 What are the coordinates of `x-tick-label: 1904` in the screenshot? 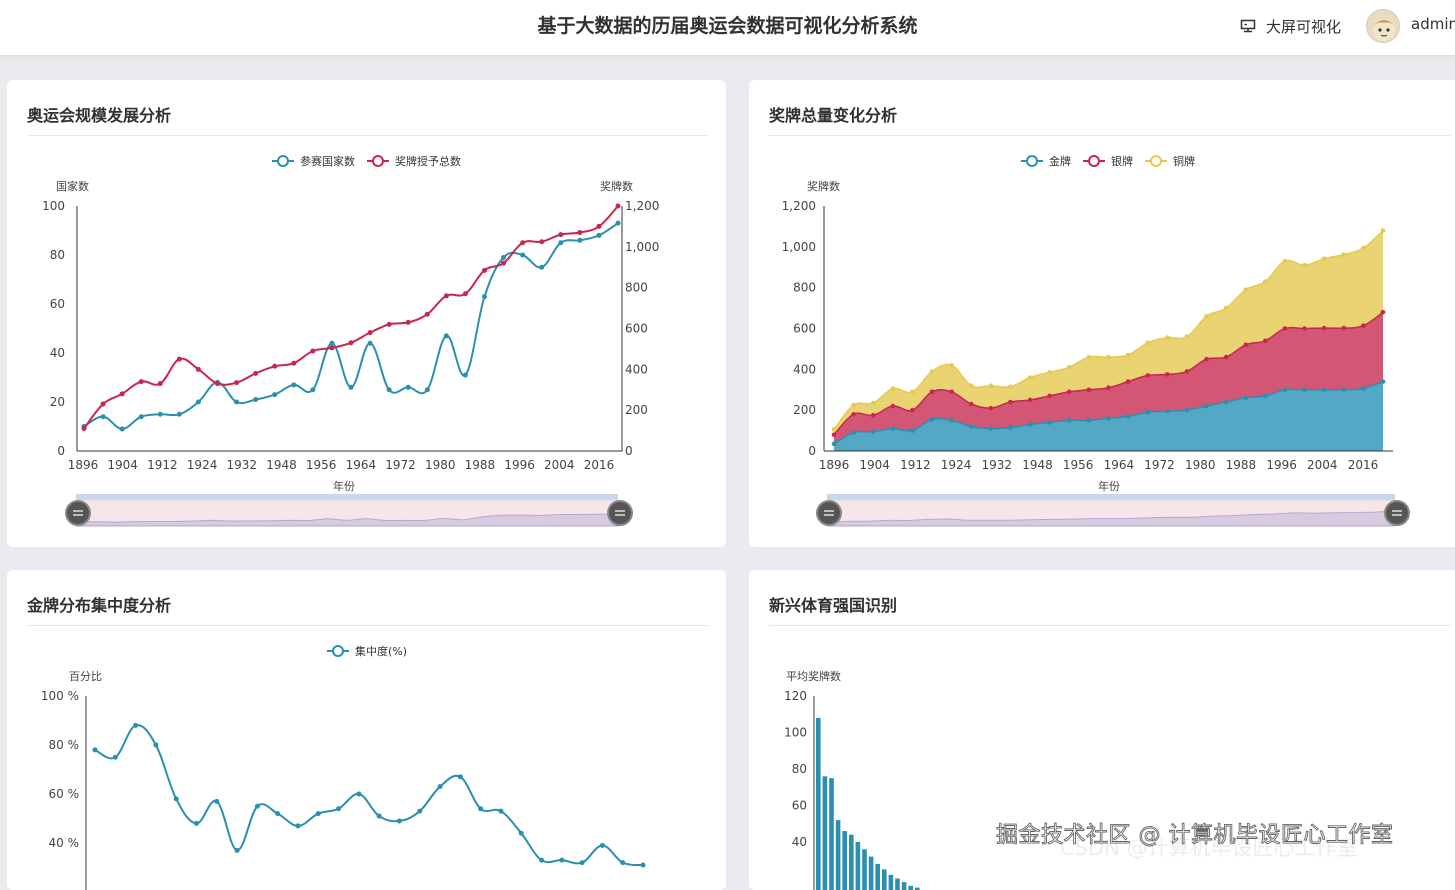 It's located at (874, 465).